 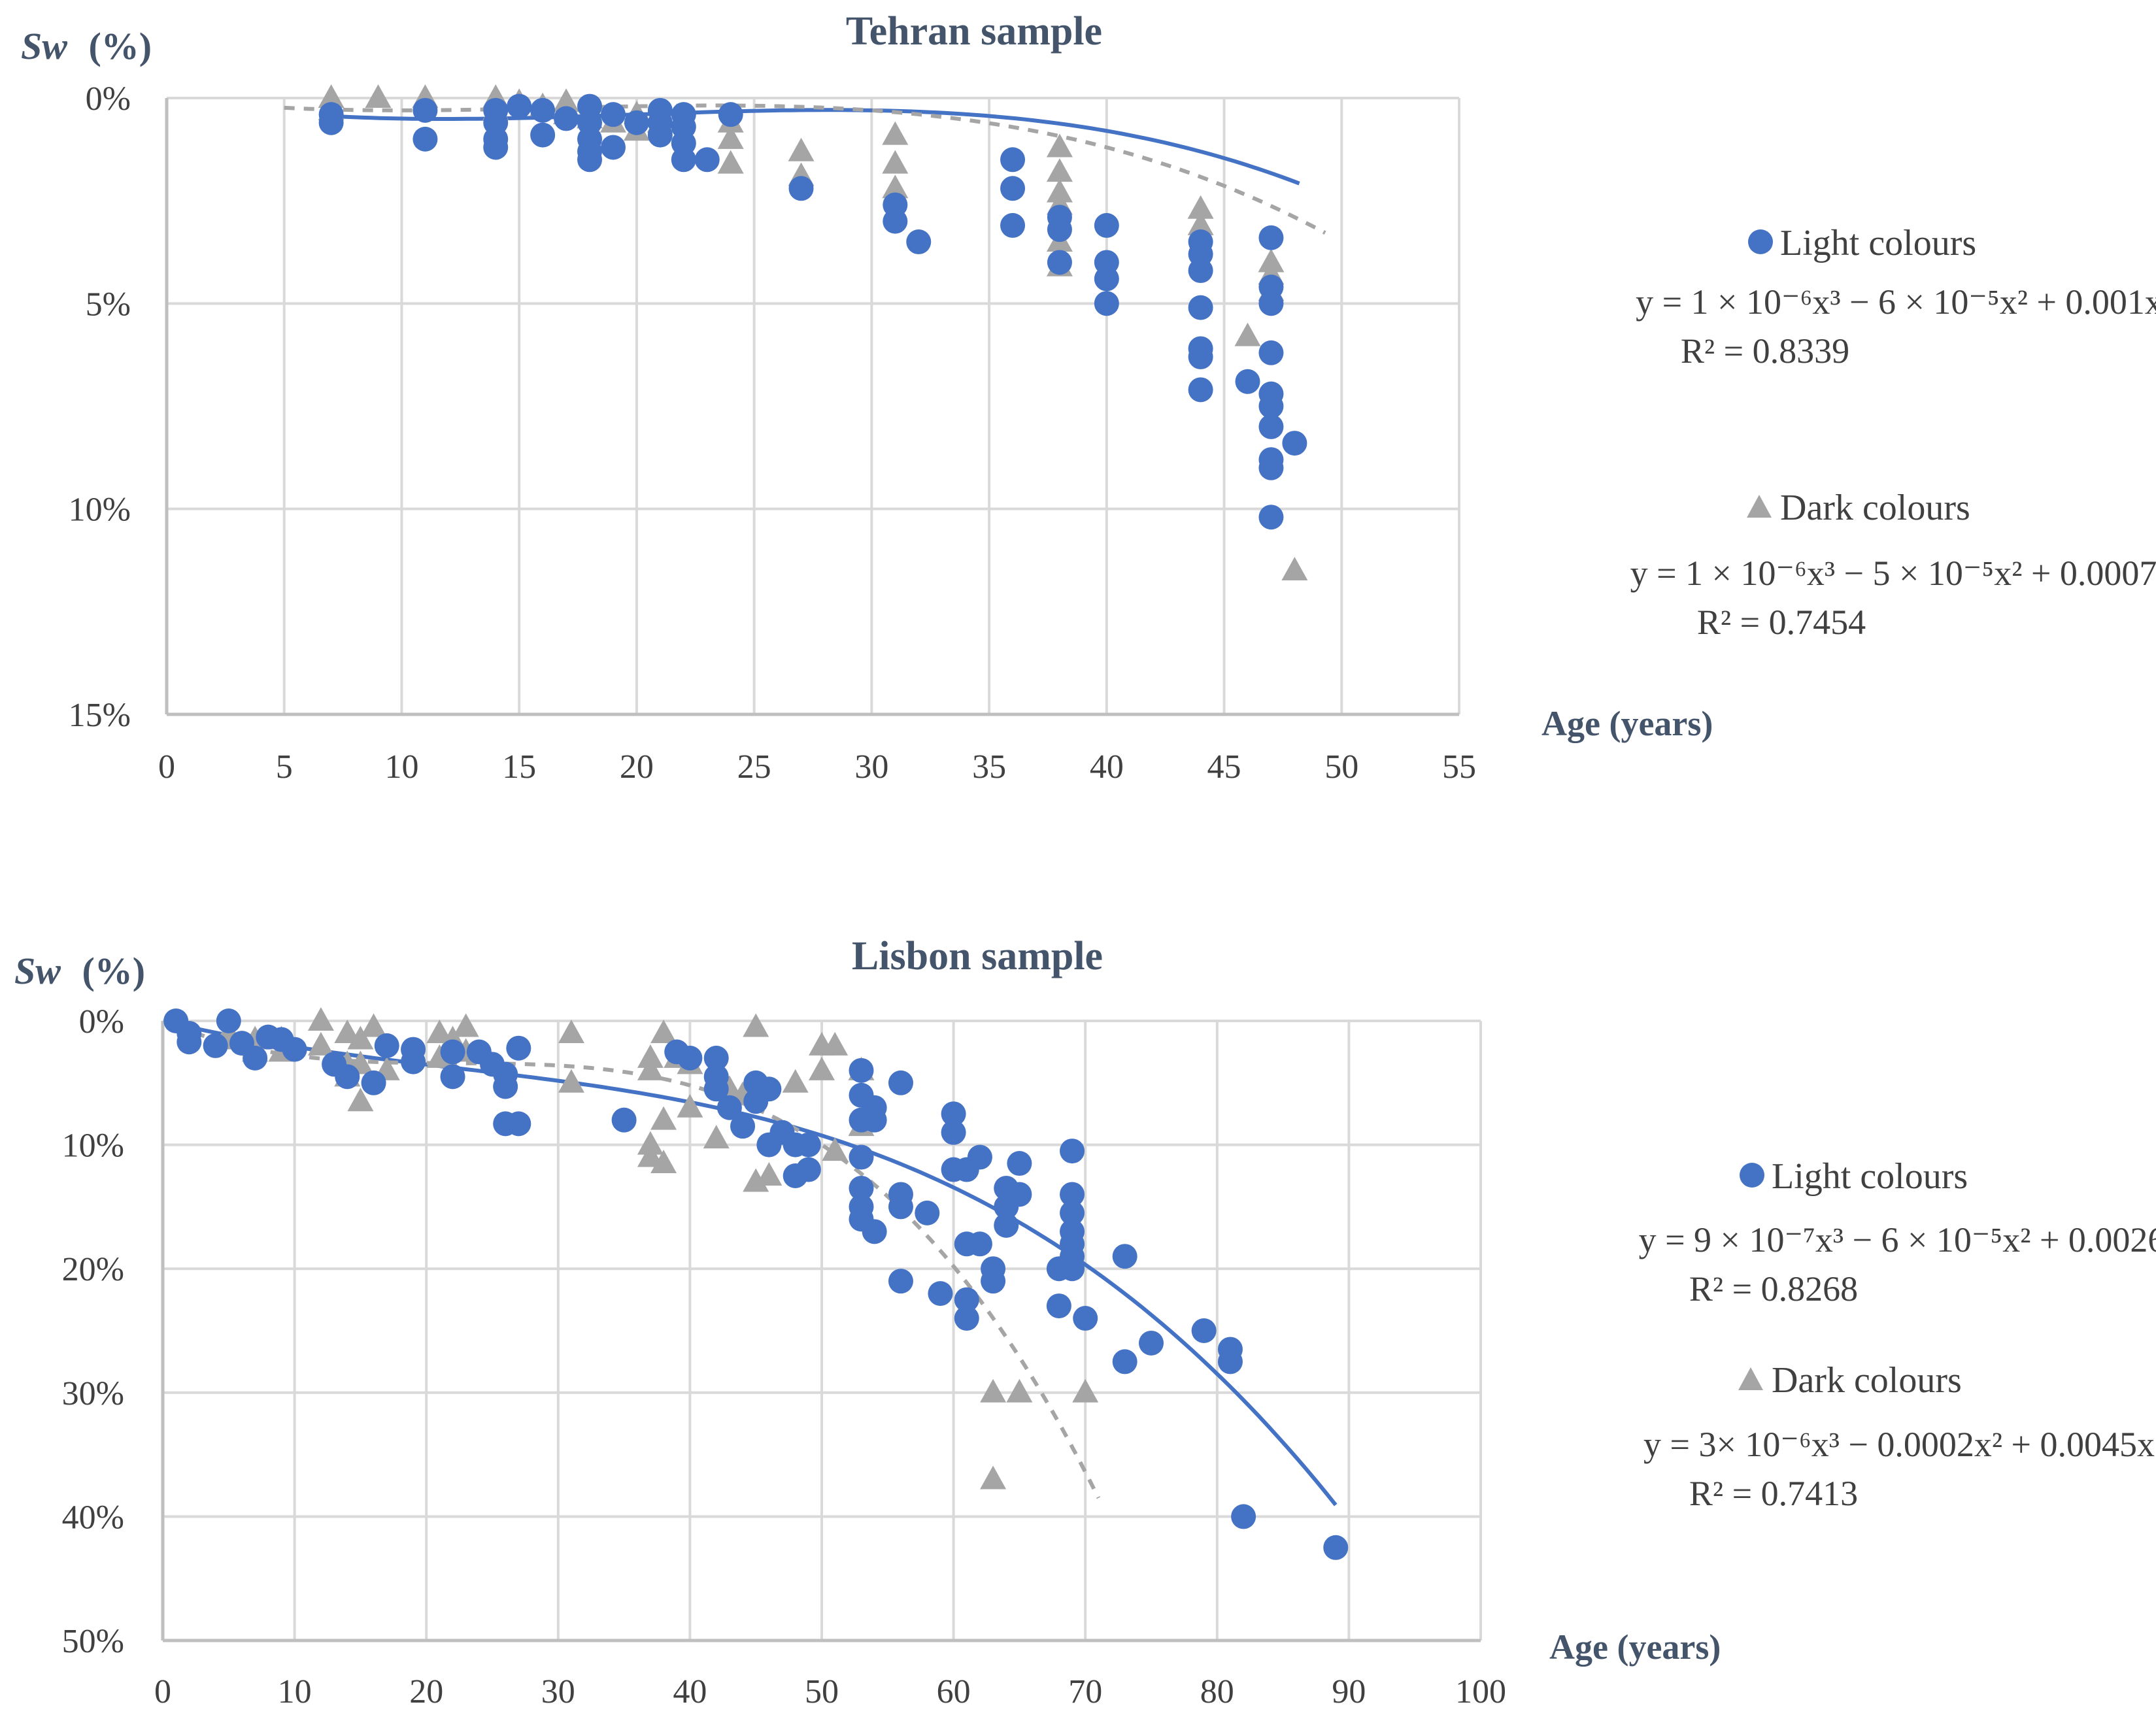 I want to click on chart-title: Tehran sample, so click(x=974, y=31).